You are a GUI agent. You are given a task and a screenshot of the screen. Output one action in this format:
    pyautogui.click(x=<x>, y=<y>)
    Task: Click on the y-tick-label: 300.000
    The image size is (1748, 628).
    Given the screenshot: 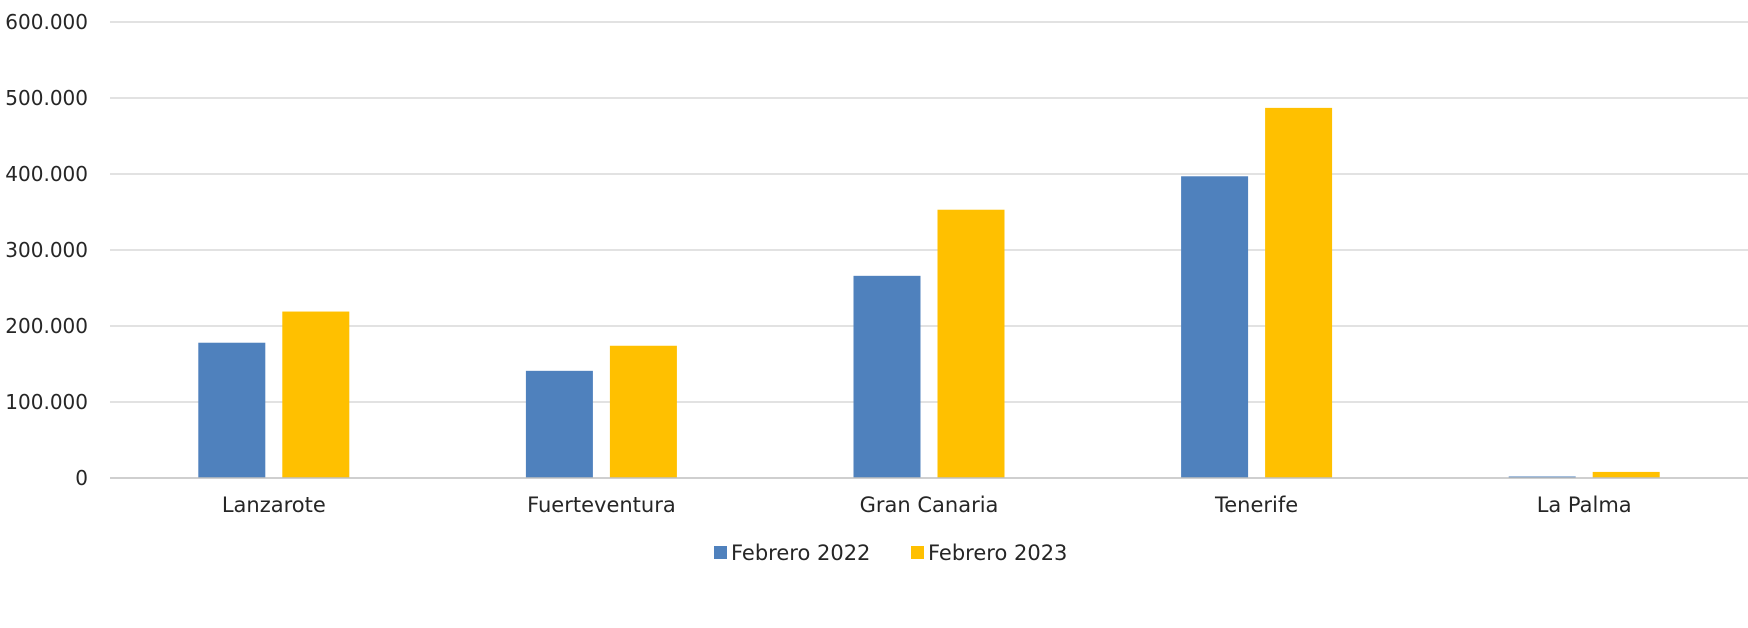 What is the action you would take?
    pyautogui.click(x=46, y=250)
    